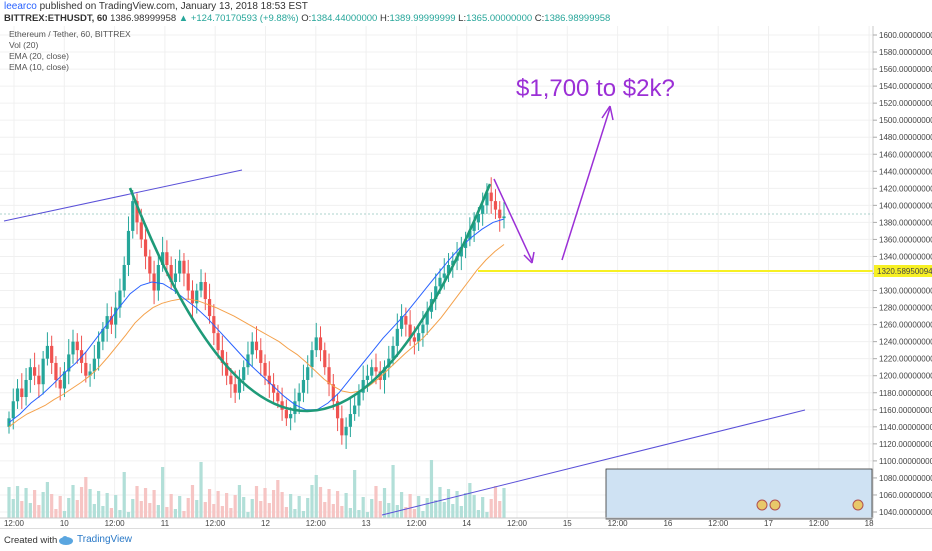 The image size is (932, 551). I want to click on price-tick-label: 1140.00000000, so click(905, 427).